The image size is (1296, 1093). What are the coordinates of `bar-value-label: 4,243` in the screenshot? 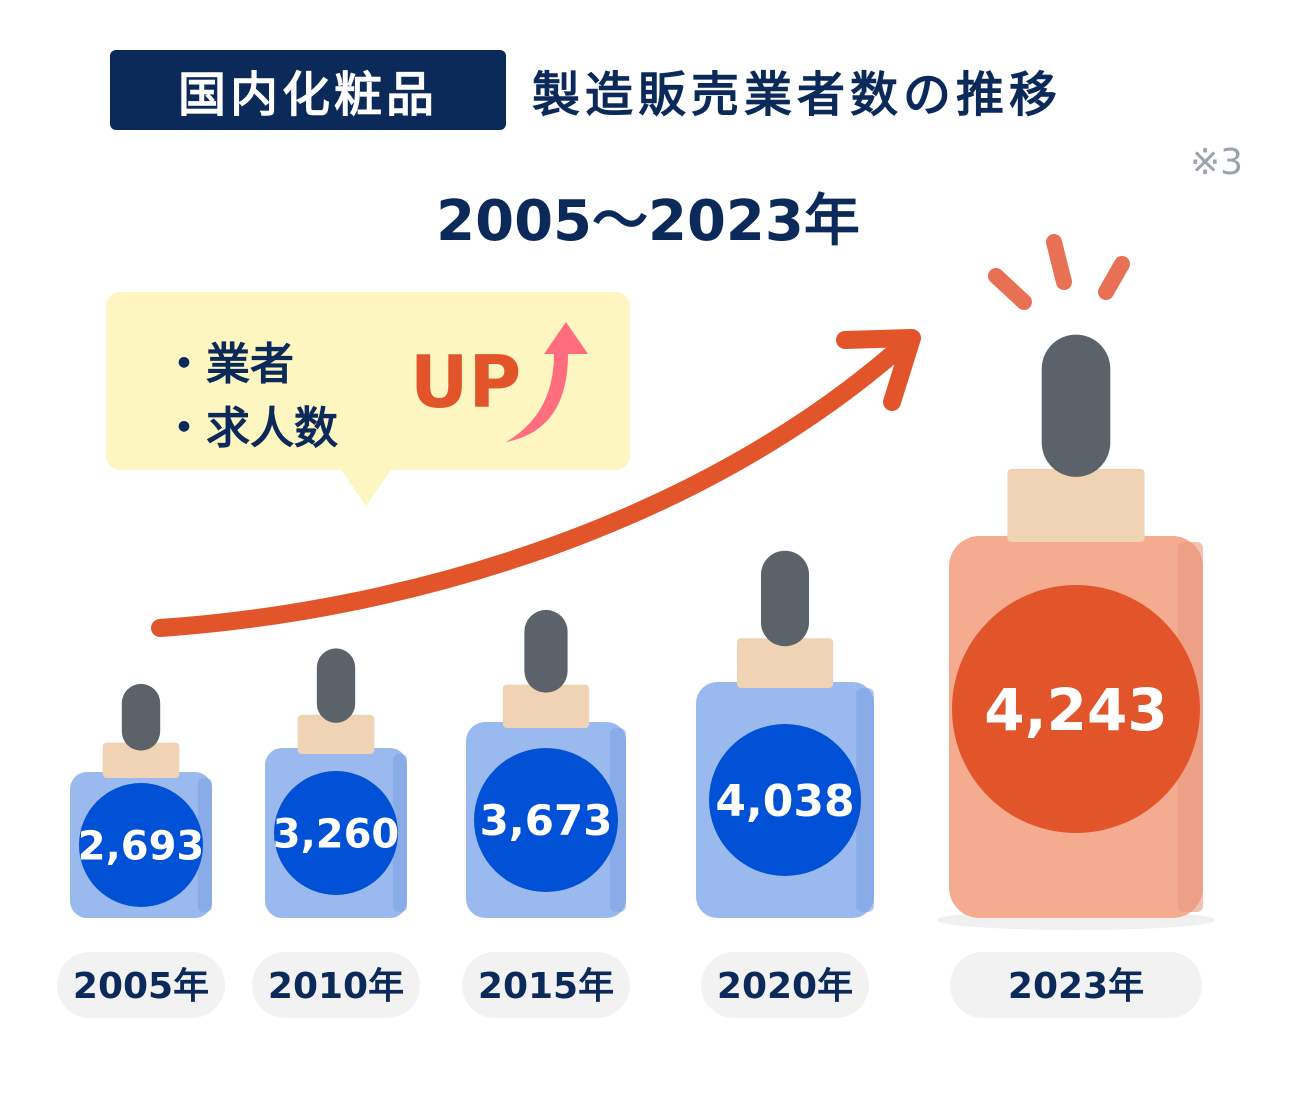 It's located at (1075, 710).